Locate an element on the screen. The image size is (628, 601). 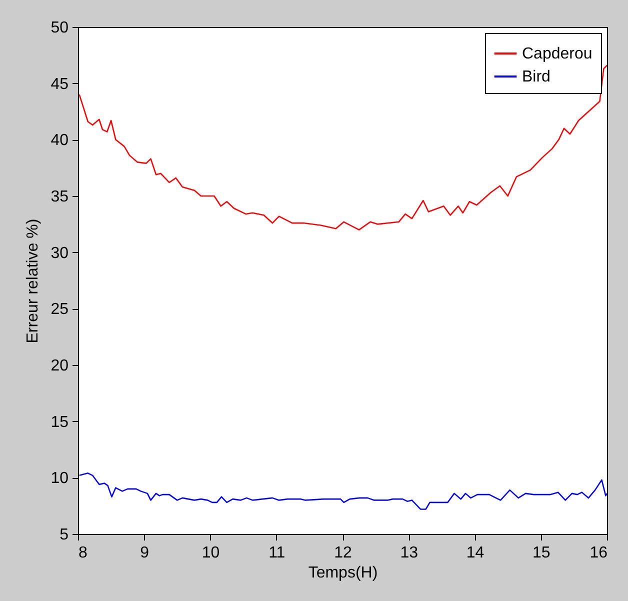
legend-label: Bird is located at coordinates (536, 77).